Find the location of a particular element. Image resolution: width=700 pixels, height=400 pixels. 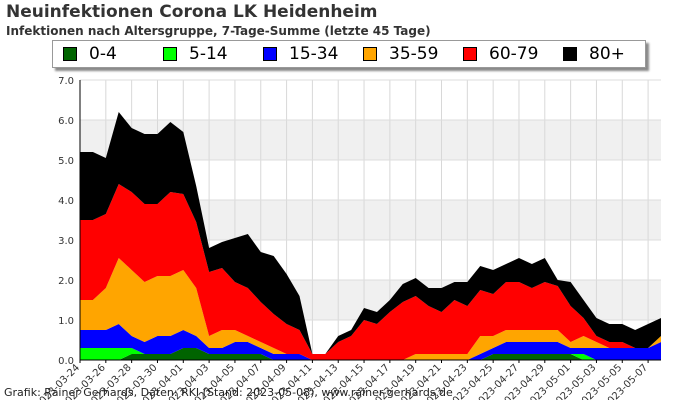

legend-label: 0-4 is located at coordinates (103, 54).